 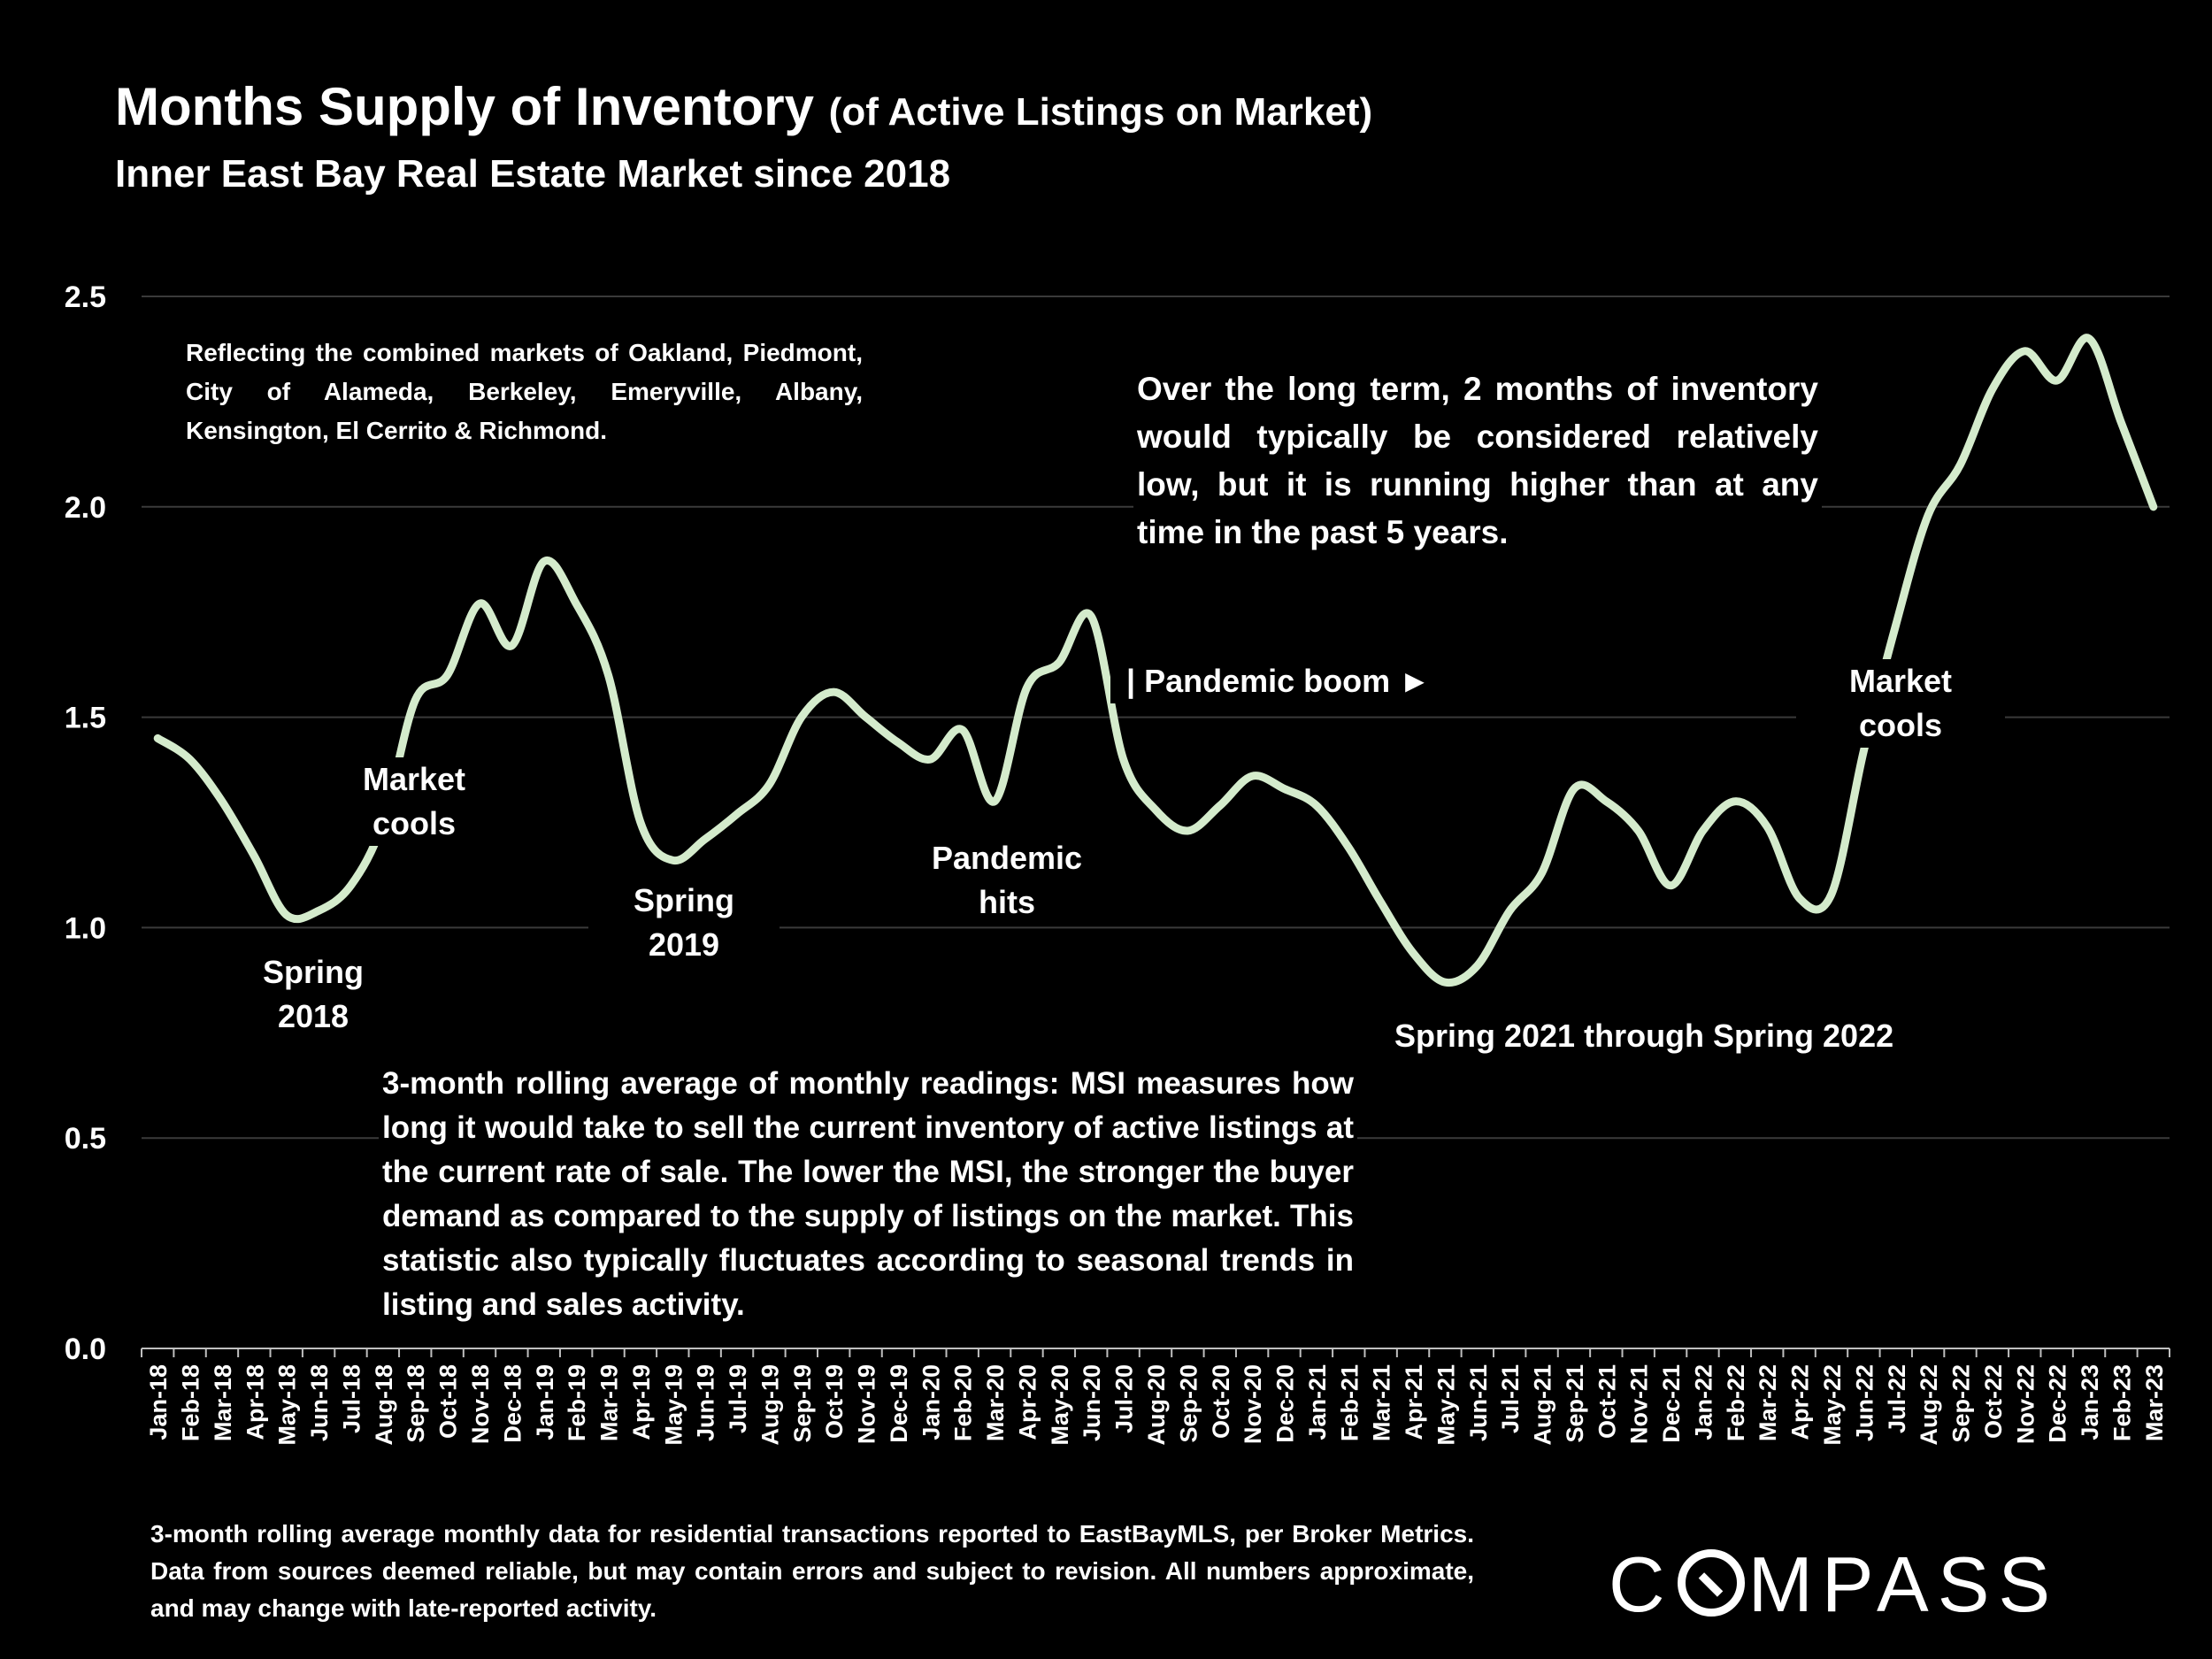 I want to click on x-tick-label: Mar-21, so click(x=1382, y=1402).